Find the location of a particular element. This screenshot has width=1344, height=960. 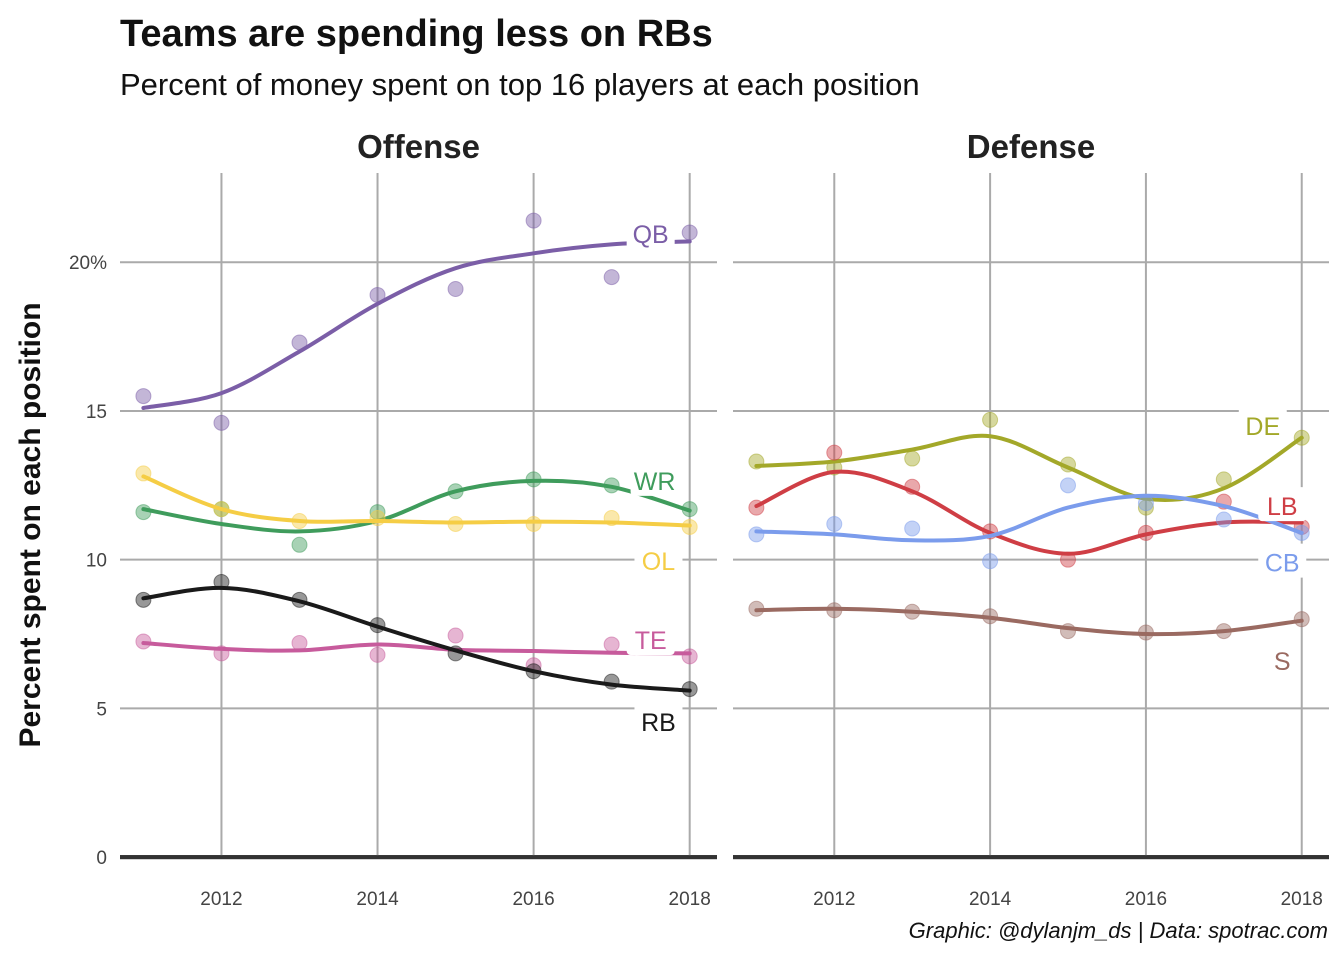

facet-title-offense: Offense is located at coordinates (418, 146).